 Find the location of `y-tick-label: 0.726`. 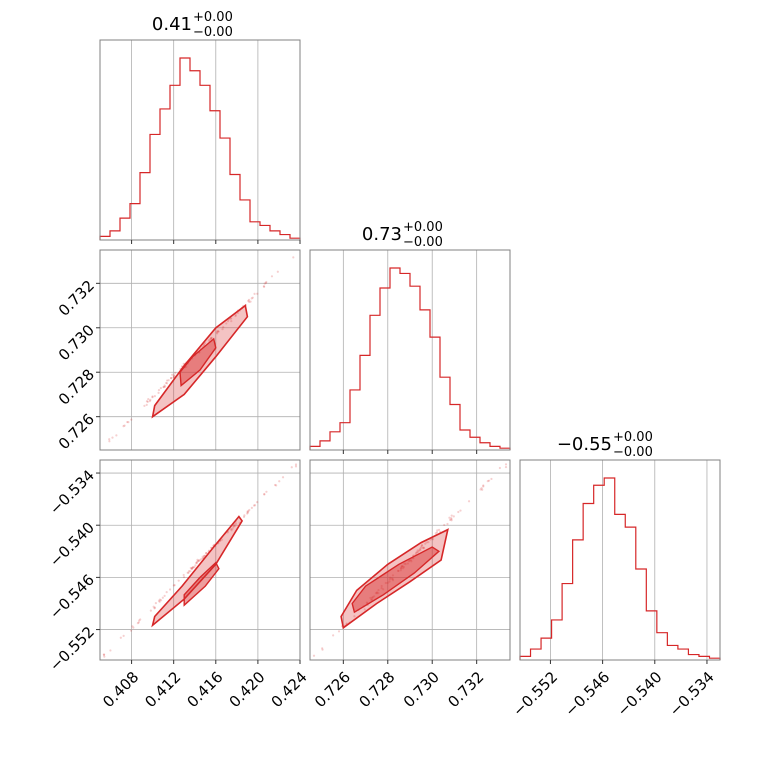

y-tick-label: 0.726 is located at coordinates (76, 431).